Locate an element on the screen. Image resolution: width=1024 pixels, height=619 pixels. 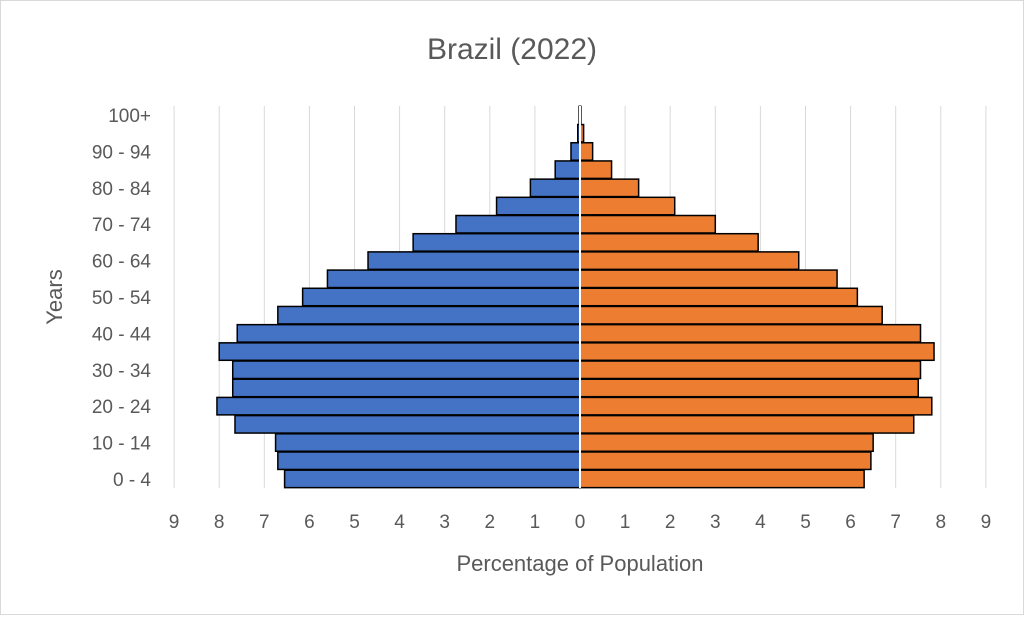
y-axis-label: Years is located at coordinates (54, 296).